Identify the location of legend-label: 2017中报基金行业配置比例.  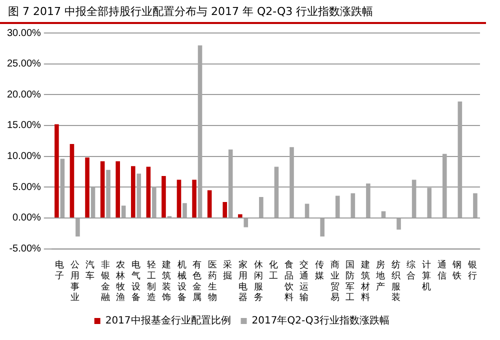
(168, 320).